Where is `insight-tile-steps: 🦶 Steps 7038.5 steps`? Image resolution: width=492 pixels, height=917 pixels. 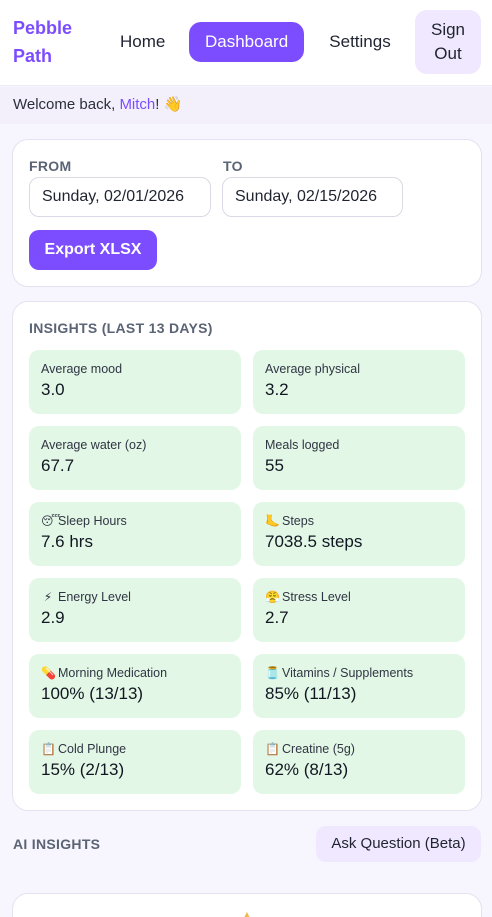 insight-tile-steps: 🦶 Steps 7038.5 steps is located at coordinates (359, 534).